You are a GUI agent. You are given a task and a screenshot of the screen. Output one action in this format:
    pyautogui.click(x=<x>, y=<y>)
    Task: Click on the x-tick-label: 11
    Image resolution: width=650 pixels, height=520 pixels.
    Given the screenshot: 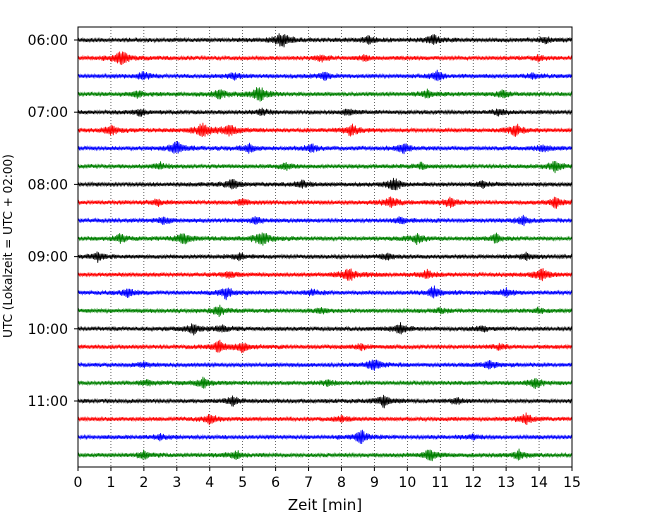 What is the action you would take?
    pyautogui.click(x=440, y=483)
    